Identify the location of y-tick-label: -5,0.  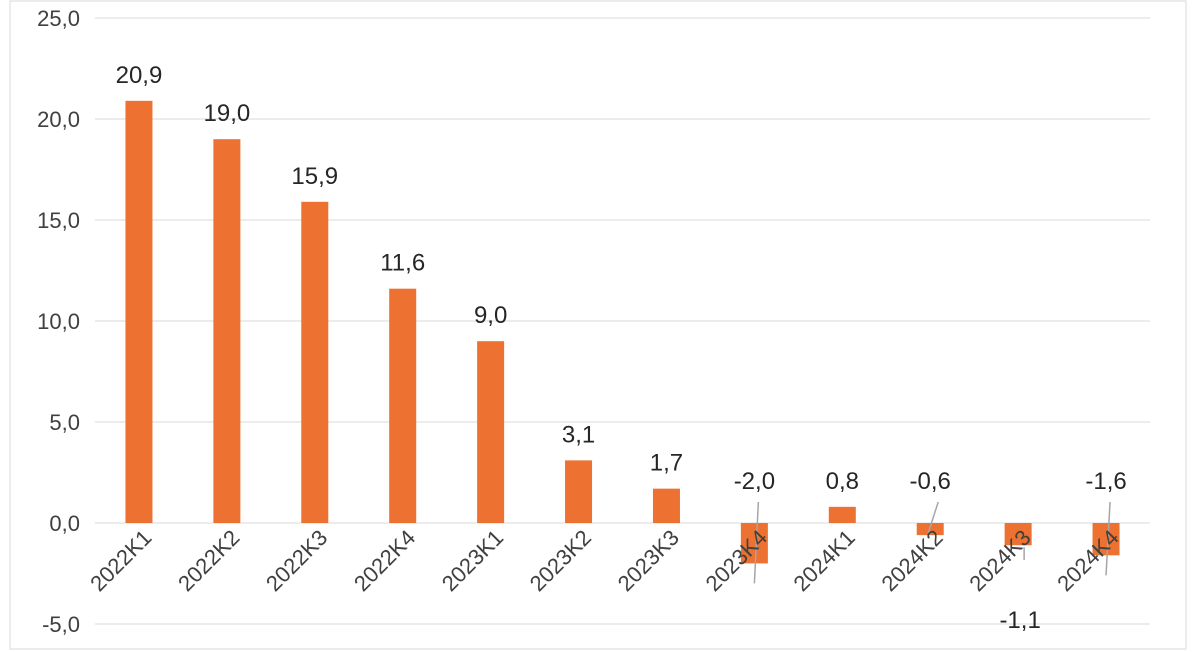
(61, 624).